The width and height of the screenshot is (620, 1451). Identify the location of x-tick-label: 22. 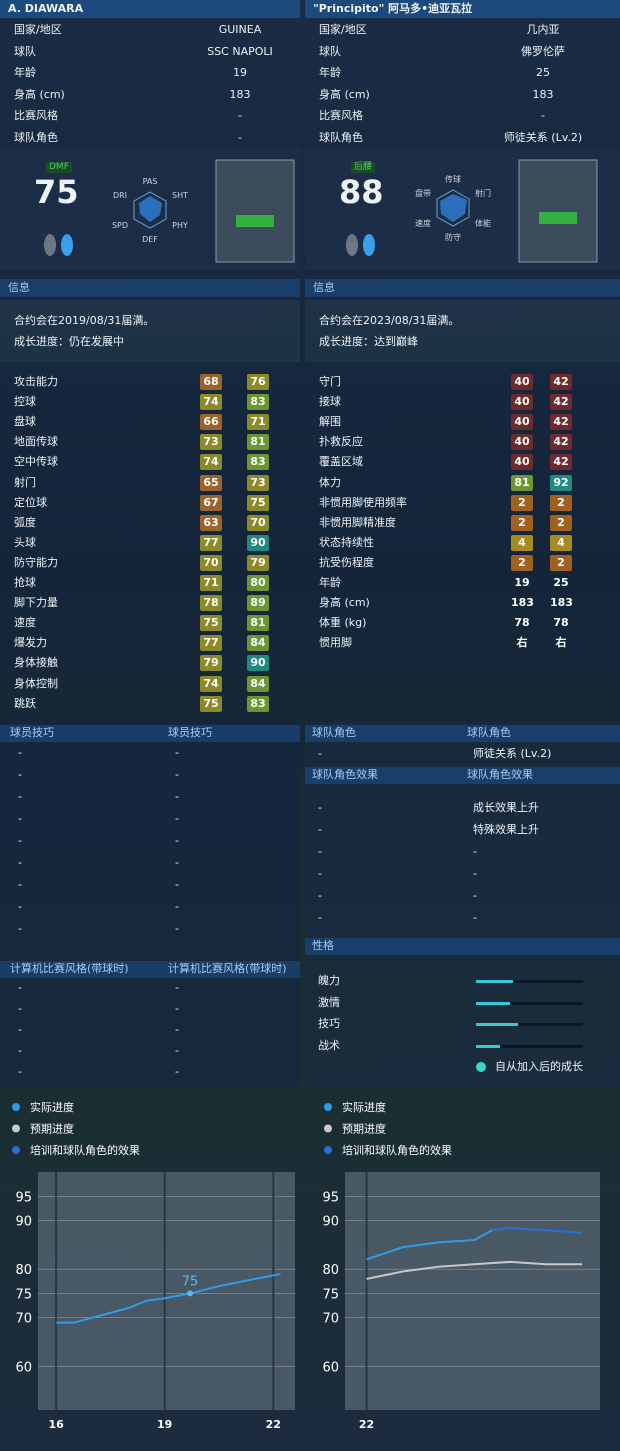
(273, 1424).